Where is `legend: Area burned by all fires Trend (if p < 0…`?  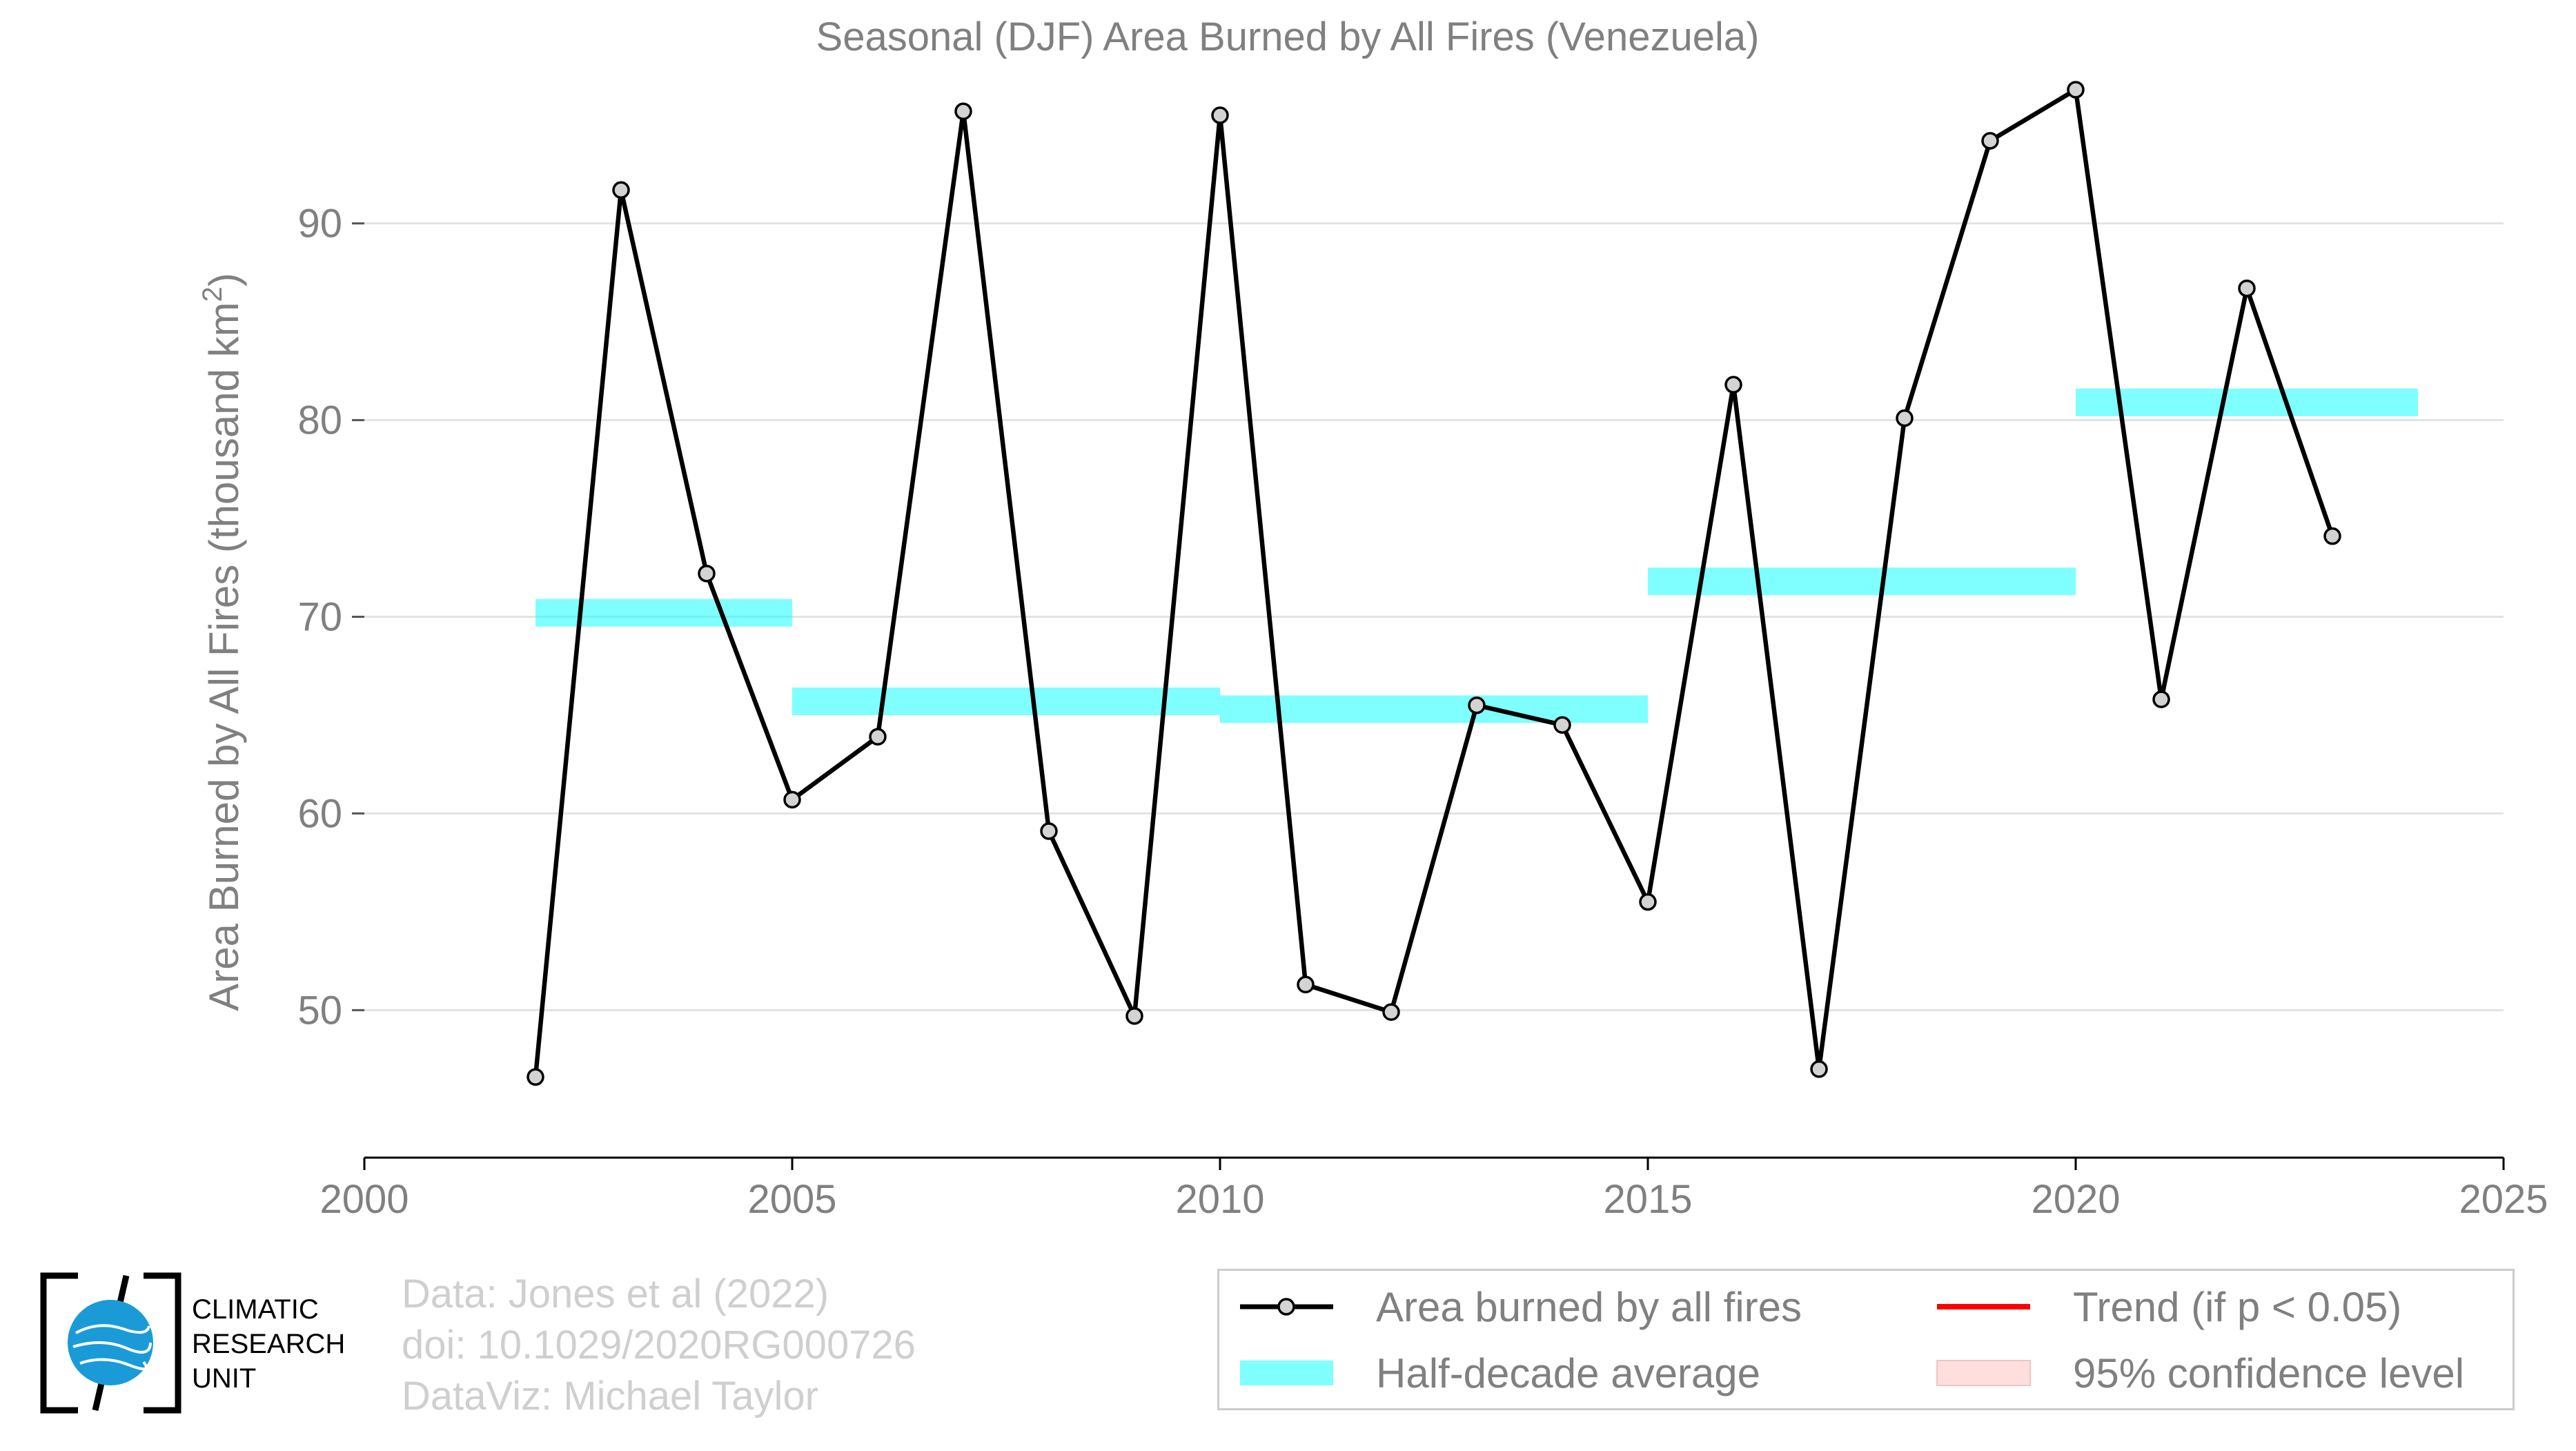 legend: Area burned by all fires Trend (if p < 0… is located at coordinates (1866, 1339).